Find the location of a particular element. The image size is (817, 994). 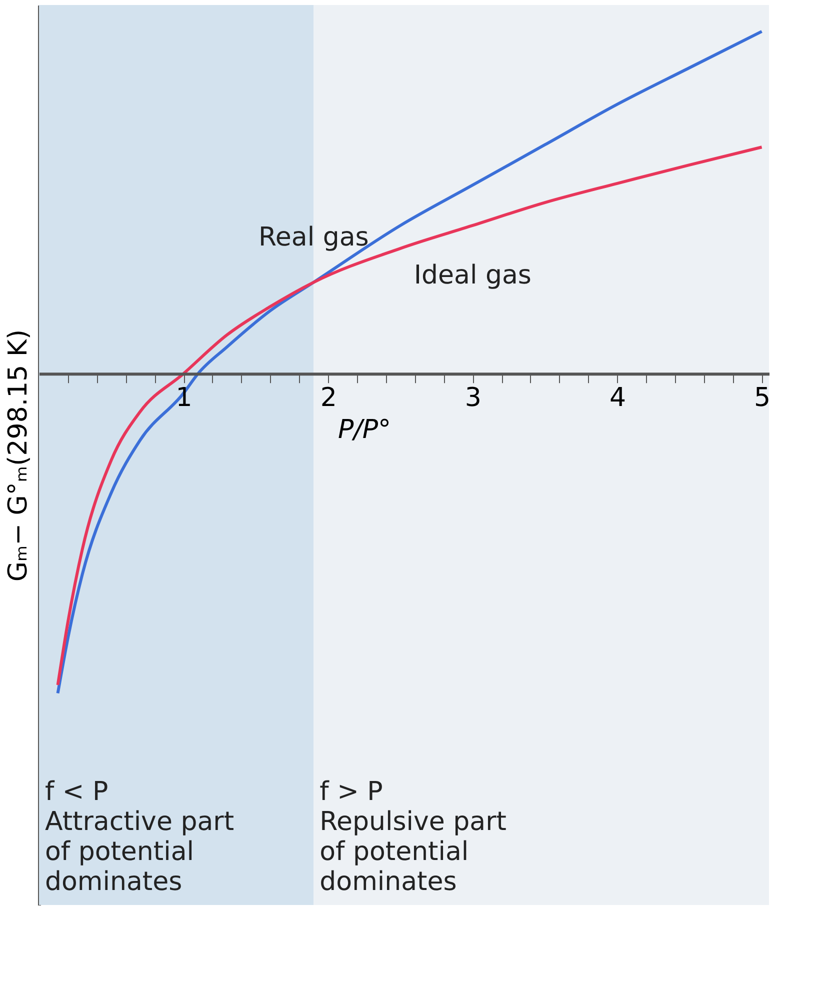

band-label: f > P Repulsive part of potential dominates is located at coordinates (413, 837).